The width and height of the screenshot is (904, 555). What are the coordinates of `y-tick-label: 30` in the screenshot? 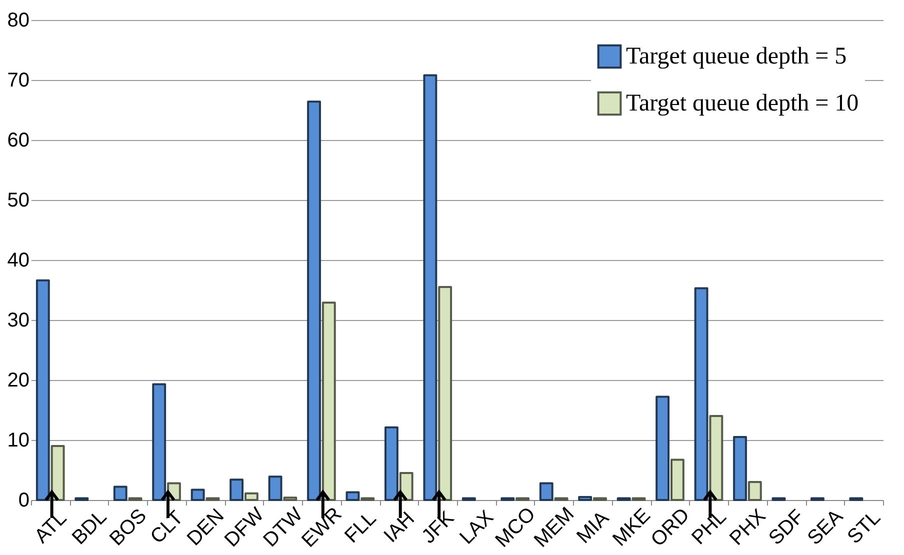 It's located at (18, 321).